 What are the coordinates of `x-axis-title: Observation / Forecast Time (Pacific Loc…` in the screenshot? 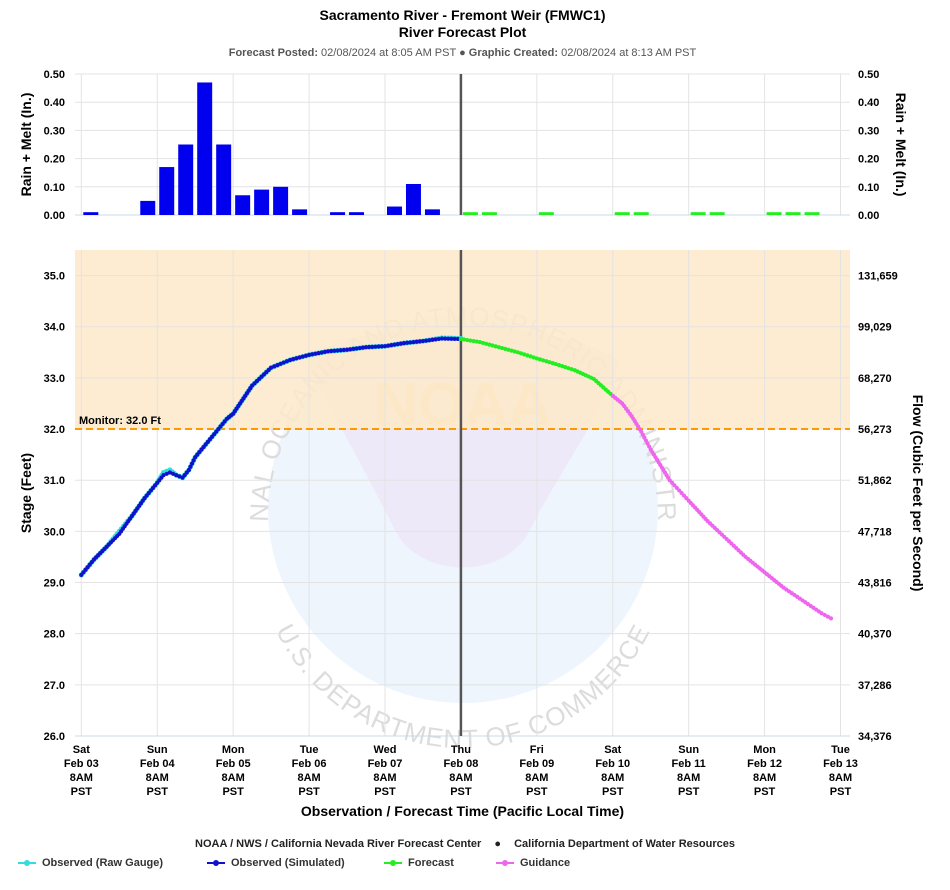 It's located at (462, 811).